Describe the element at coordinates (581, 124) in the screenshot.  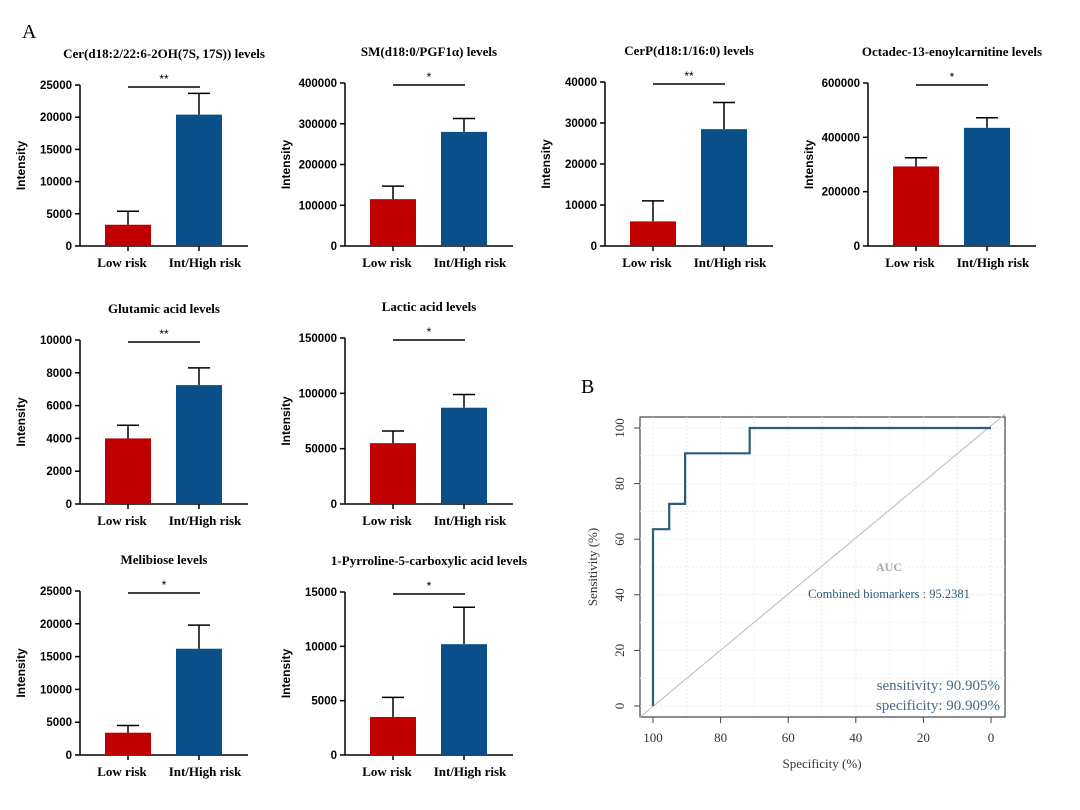
I see `y-tick-label: 30000` at that location.